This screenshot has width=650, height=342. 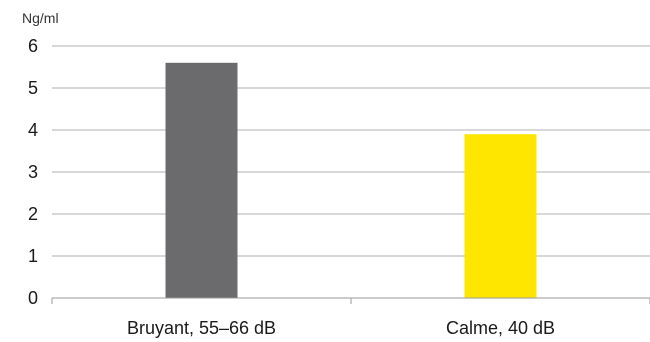 I want to click on category-labels: Bruyant, 55–66 dB Calme, 40 dB, so click(x=341, y=328).